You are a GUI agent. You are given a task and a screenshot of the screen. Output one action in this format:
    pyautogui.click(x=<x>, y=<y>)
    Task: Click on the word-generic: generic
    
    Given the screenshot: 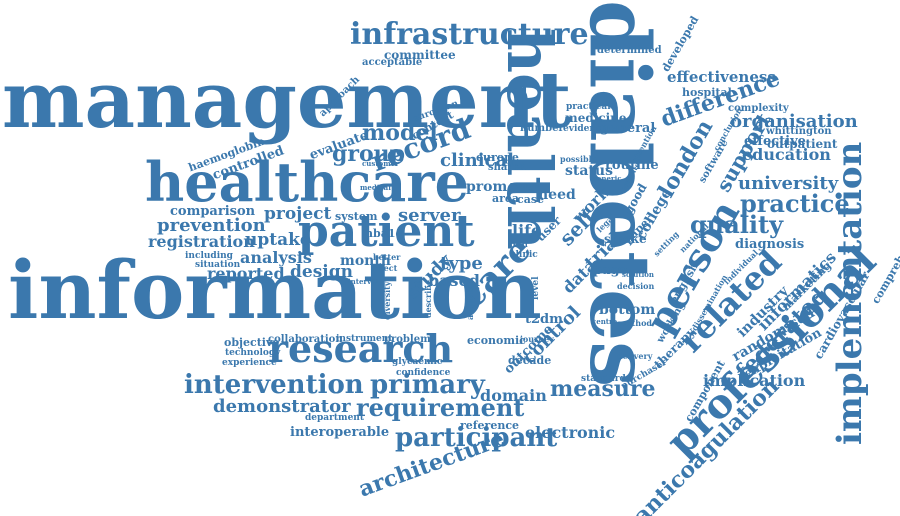 What is the action you would take?
    pyautogui.click(x=607, y=178)
    